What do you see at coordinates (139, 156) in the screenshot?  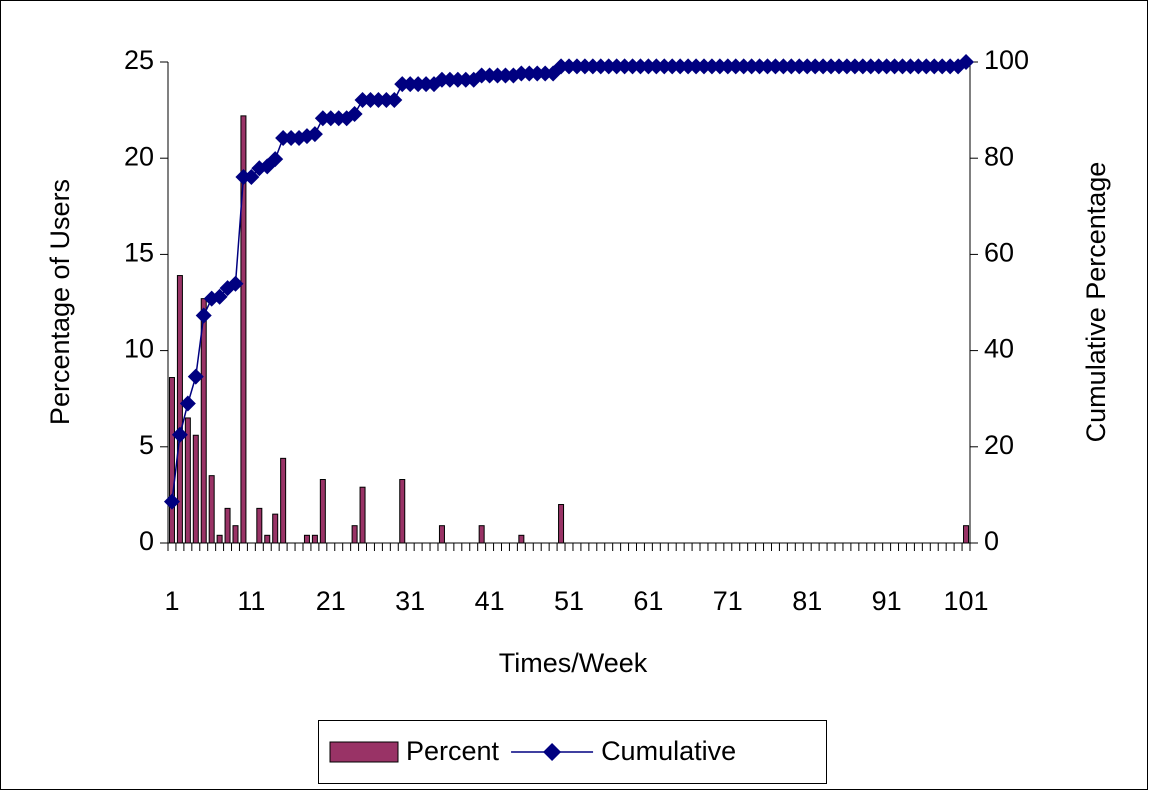 I see `y-tick-label: 20` at bounding box center [139, 156].